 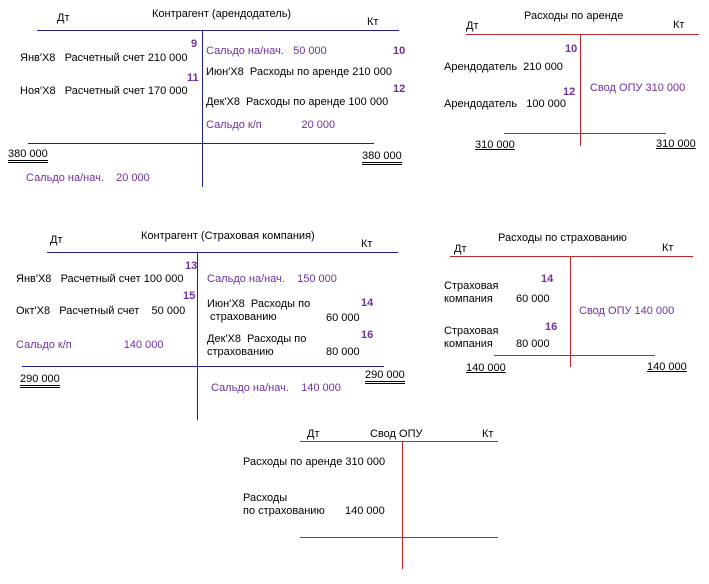 I want to click on t4-credit-total: 140 000, so click(x=667, y=367).